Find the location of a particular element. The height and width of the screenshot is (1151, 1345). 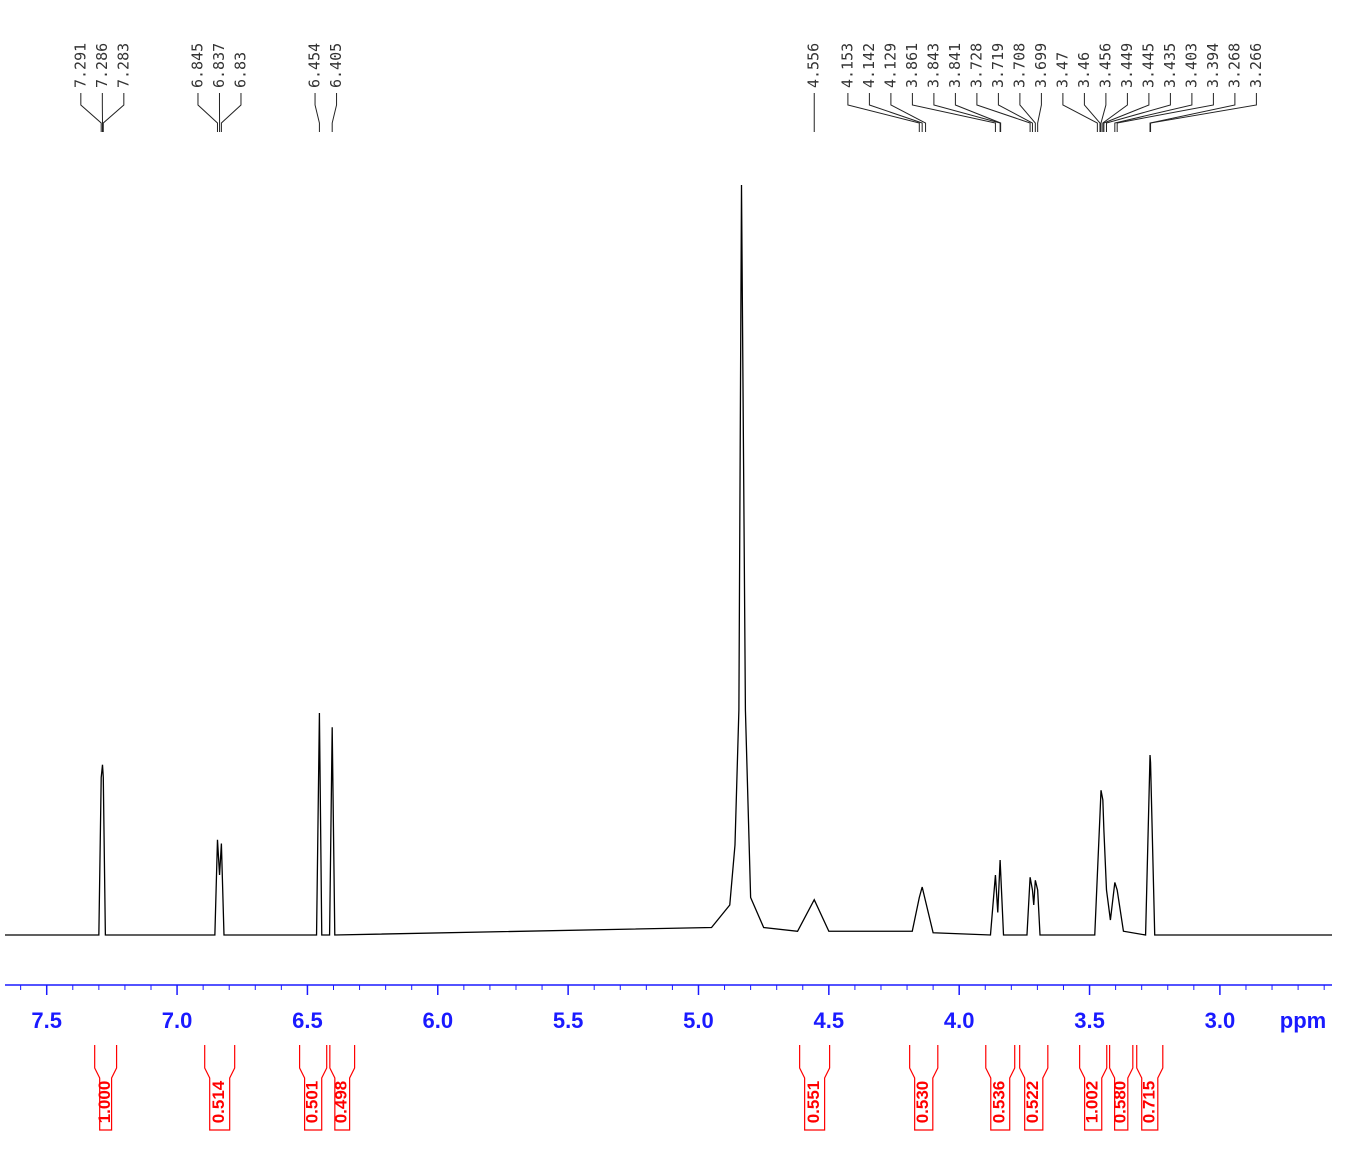

integral-label: 1.002 is located at coordinates (1092, 1102).